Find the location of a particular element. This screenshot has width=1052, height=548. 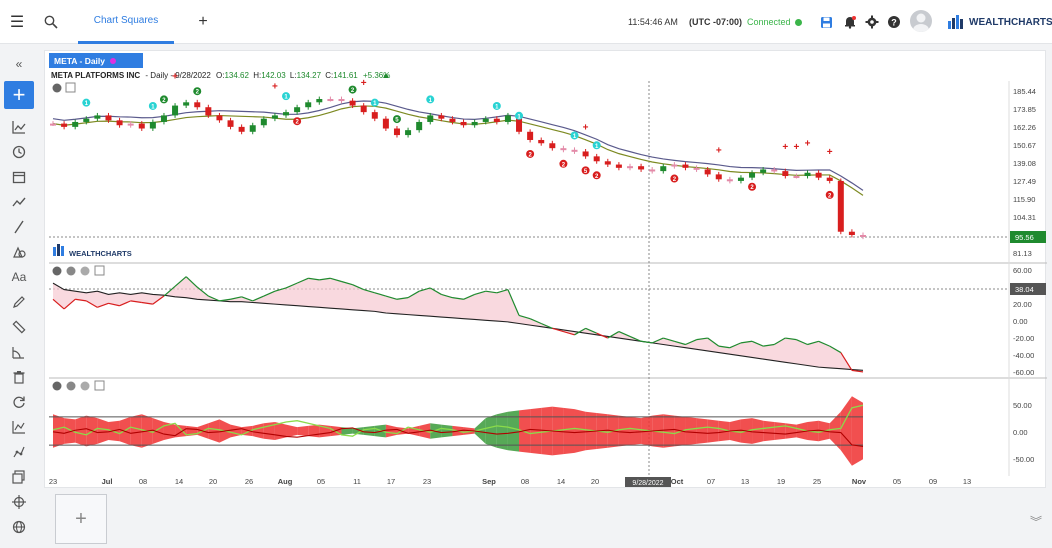

help-icon: ? is located at coordinates (894, 22).